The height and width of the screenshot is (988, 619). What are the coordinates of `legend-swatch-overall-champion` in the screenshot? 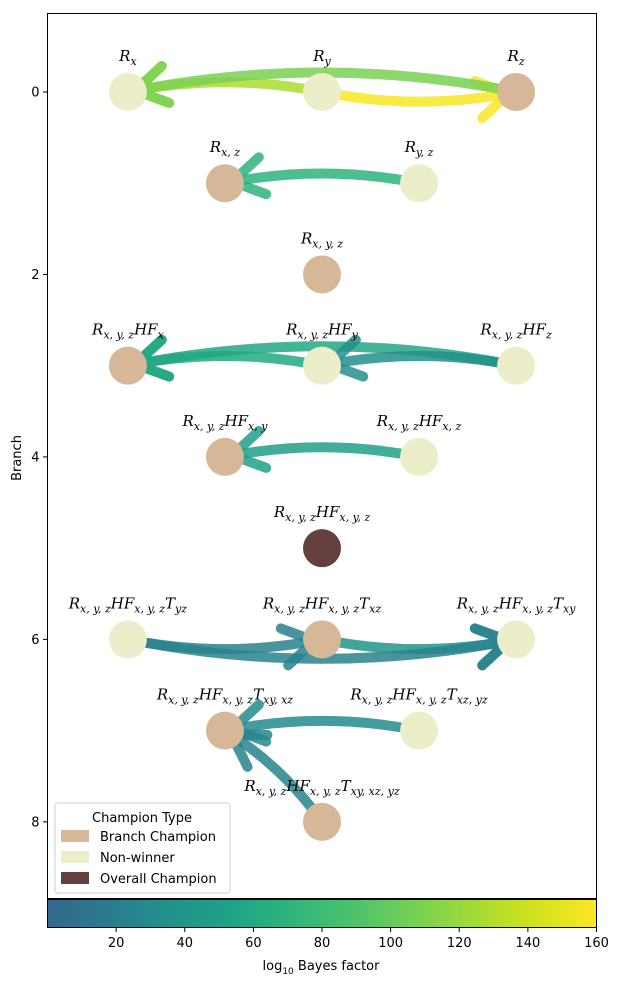 It's located at (75, 878).